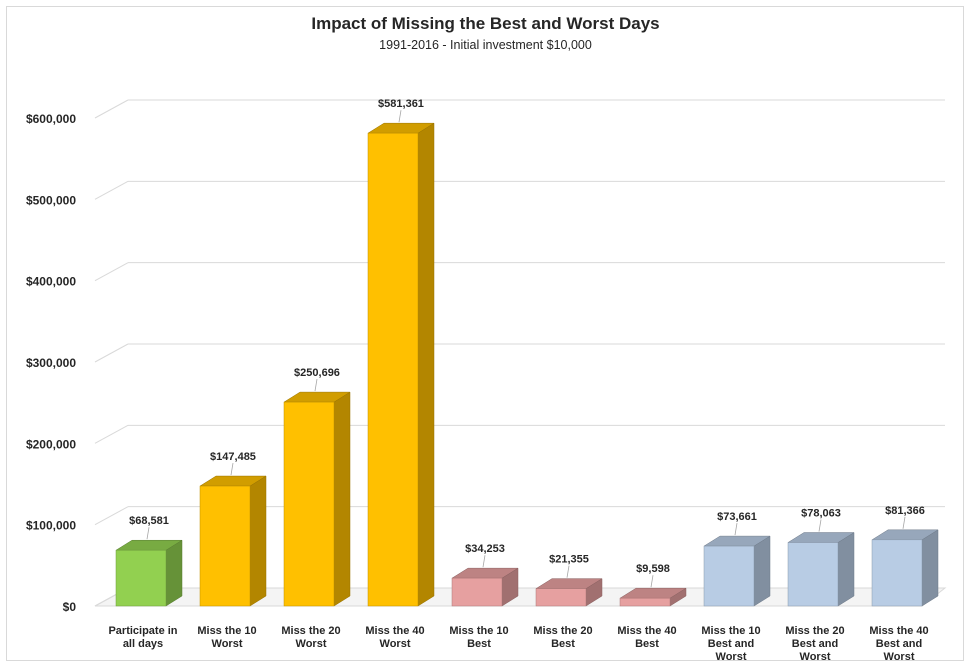 Image resolution: width=971 pixels, height=666 pixels. What do you see at coordinates (401, 104) in the screenshot?
I see `data-label: $581,361` at bounding box center [401, 104].